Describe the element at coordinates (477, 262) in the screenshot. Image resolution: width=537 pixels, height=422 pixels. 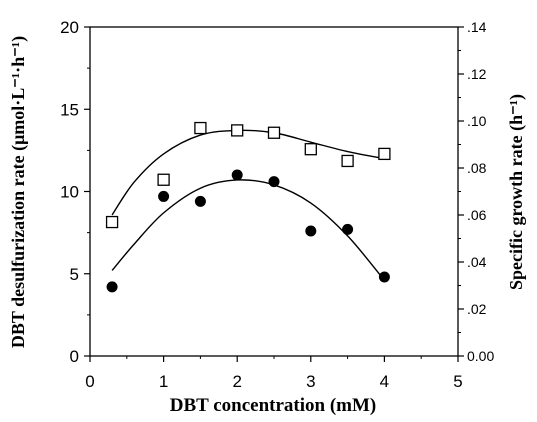
I see `y2-tick-label: .04` at that location.